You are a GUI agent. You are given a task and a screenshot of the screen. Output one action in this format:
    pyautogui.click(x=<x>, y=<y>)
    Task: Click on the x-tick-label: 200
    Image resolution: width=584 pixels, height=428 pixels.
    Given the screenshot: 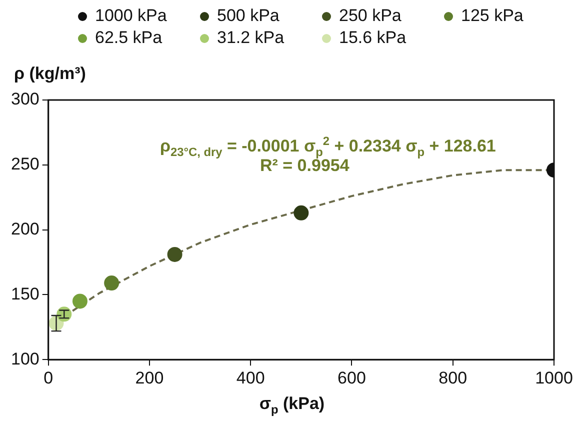 What is the action you would take?
    pyautogui.click(x=149, y=378)
    